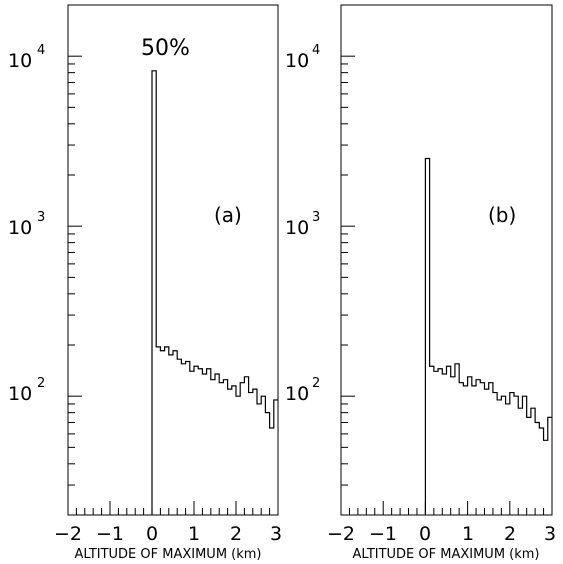 Image resolution: width=563 pixels, height=564 pixels. I want to click on annotation-50-percent: 50%, so click(165, 48).